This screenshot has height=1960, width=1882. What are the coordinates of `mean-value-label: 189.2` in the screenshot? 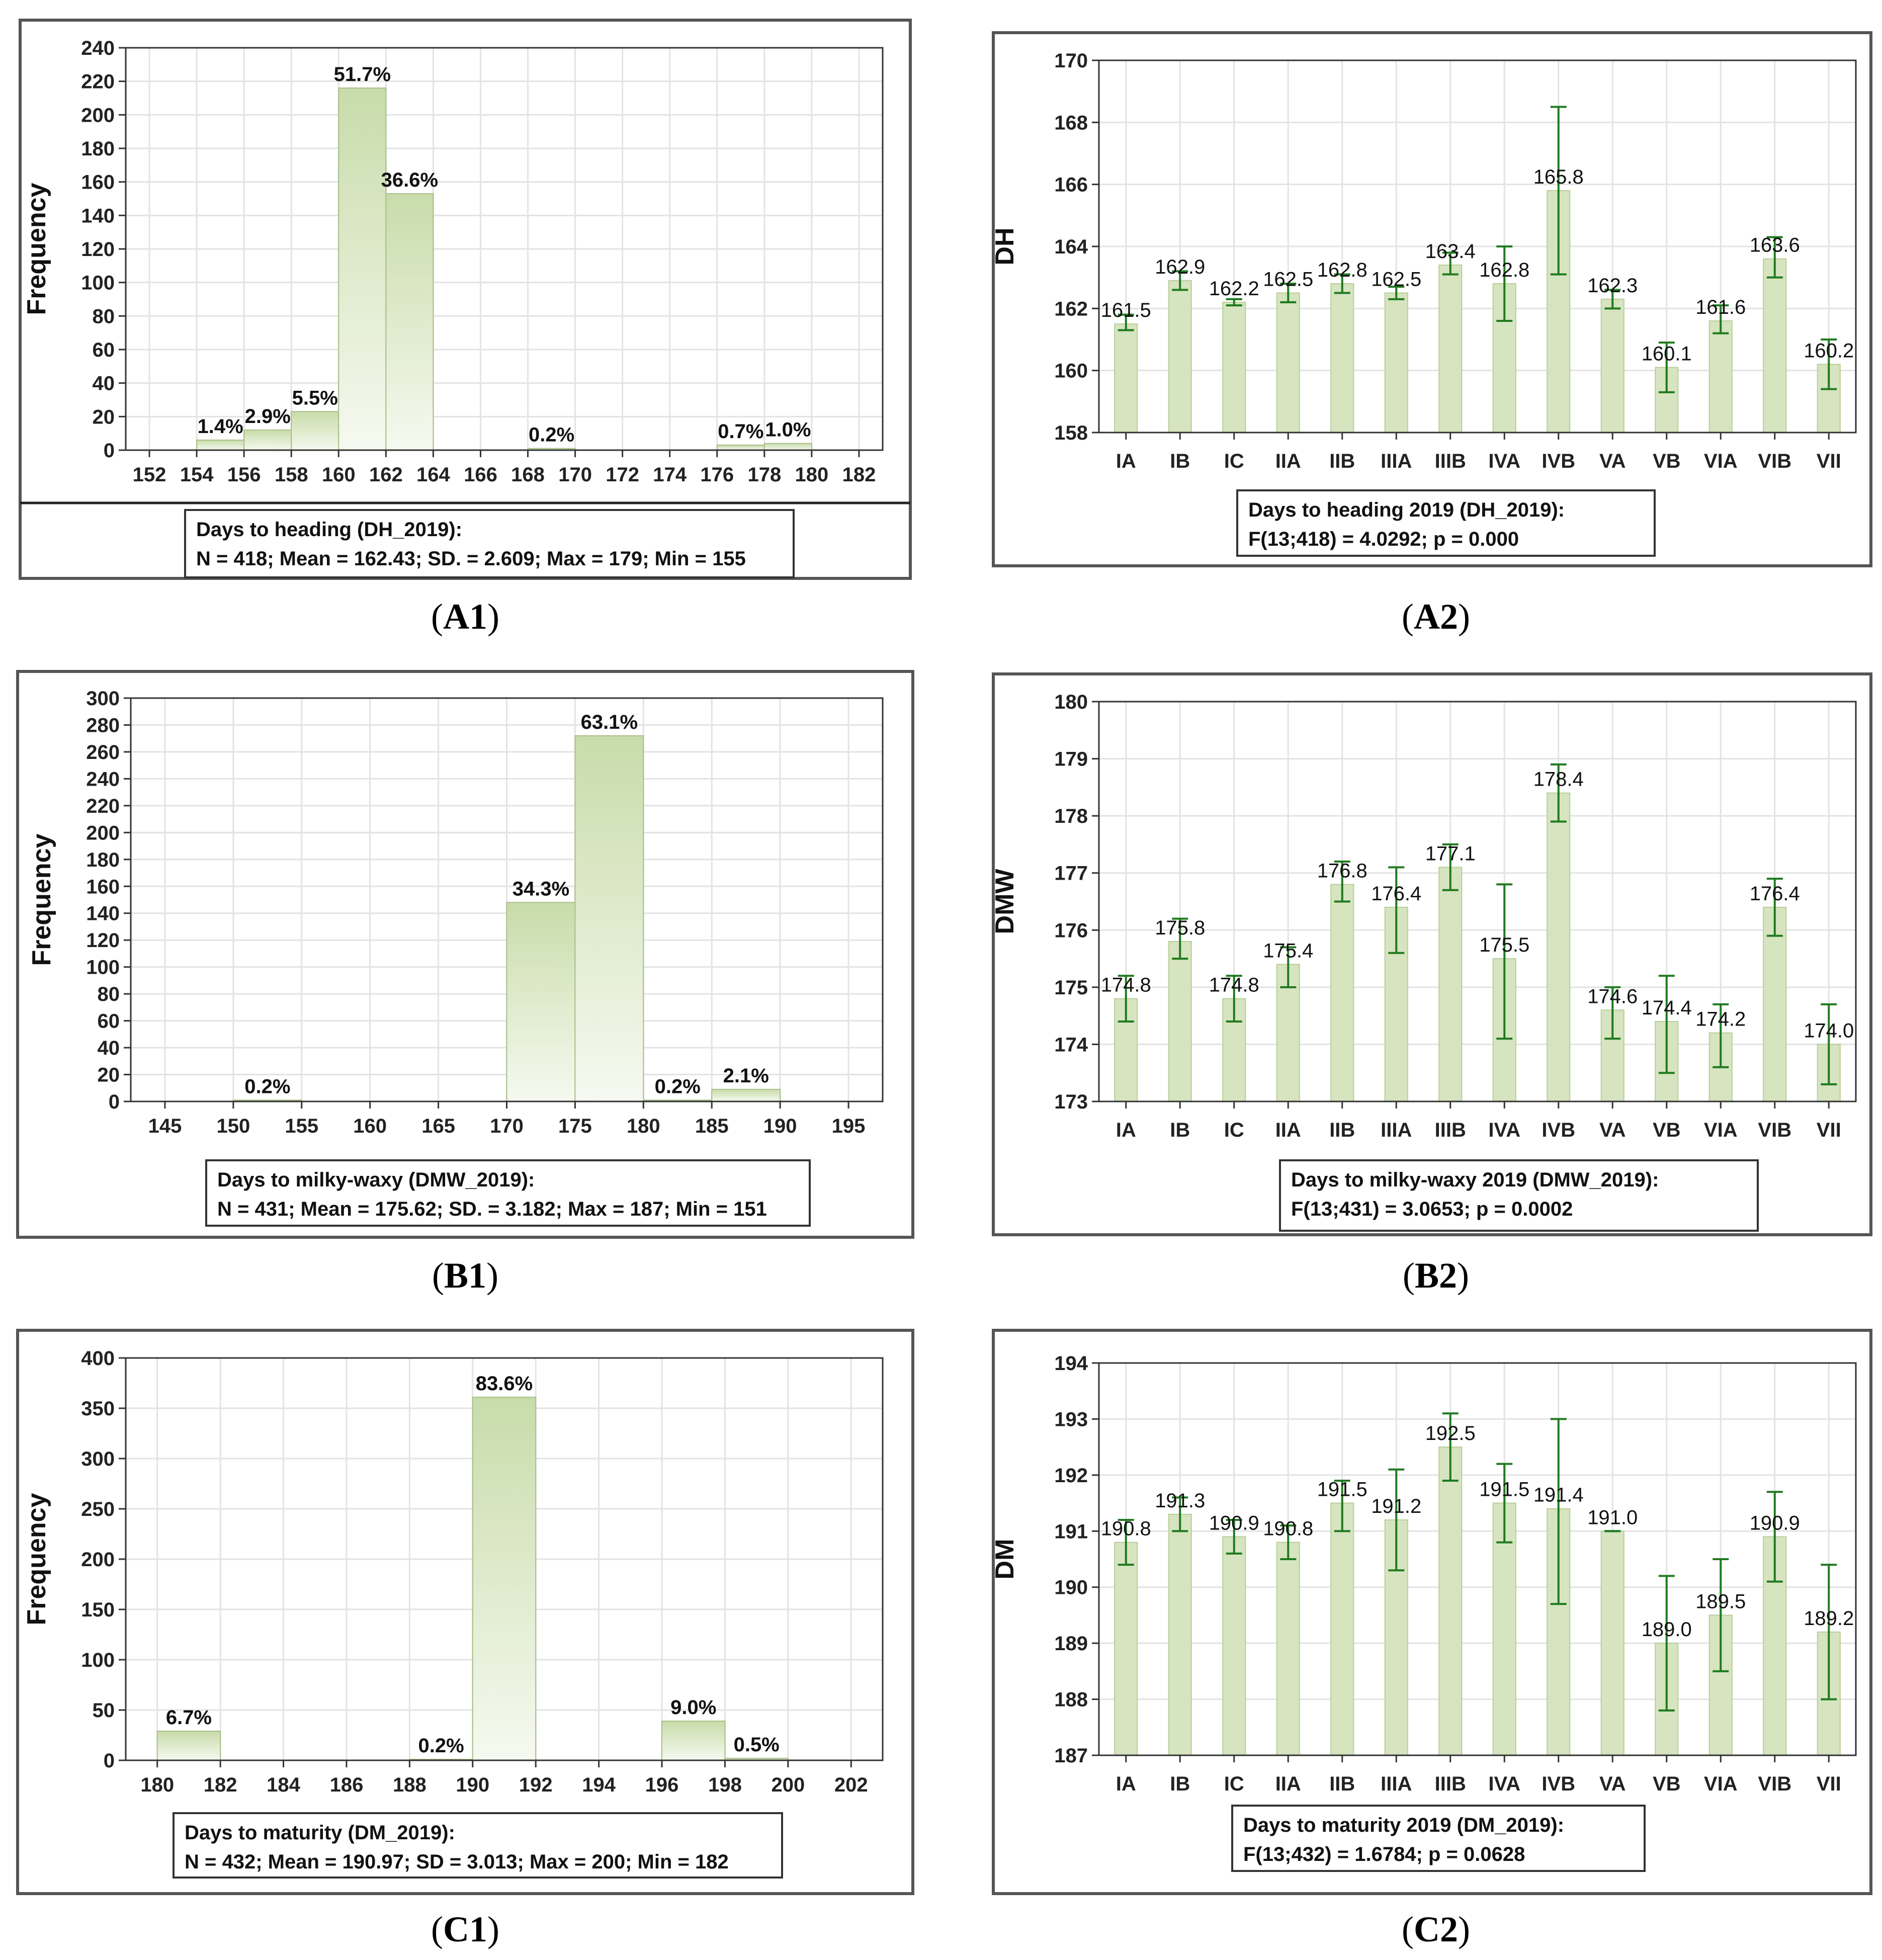 It's located at (1829, 1618).